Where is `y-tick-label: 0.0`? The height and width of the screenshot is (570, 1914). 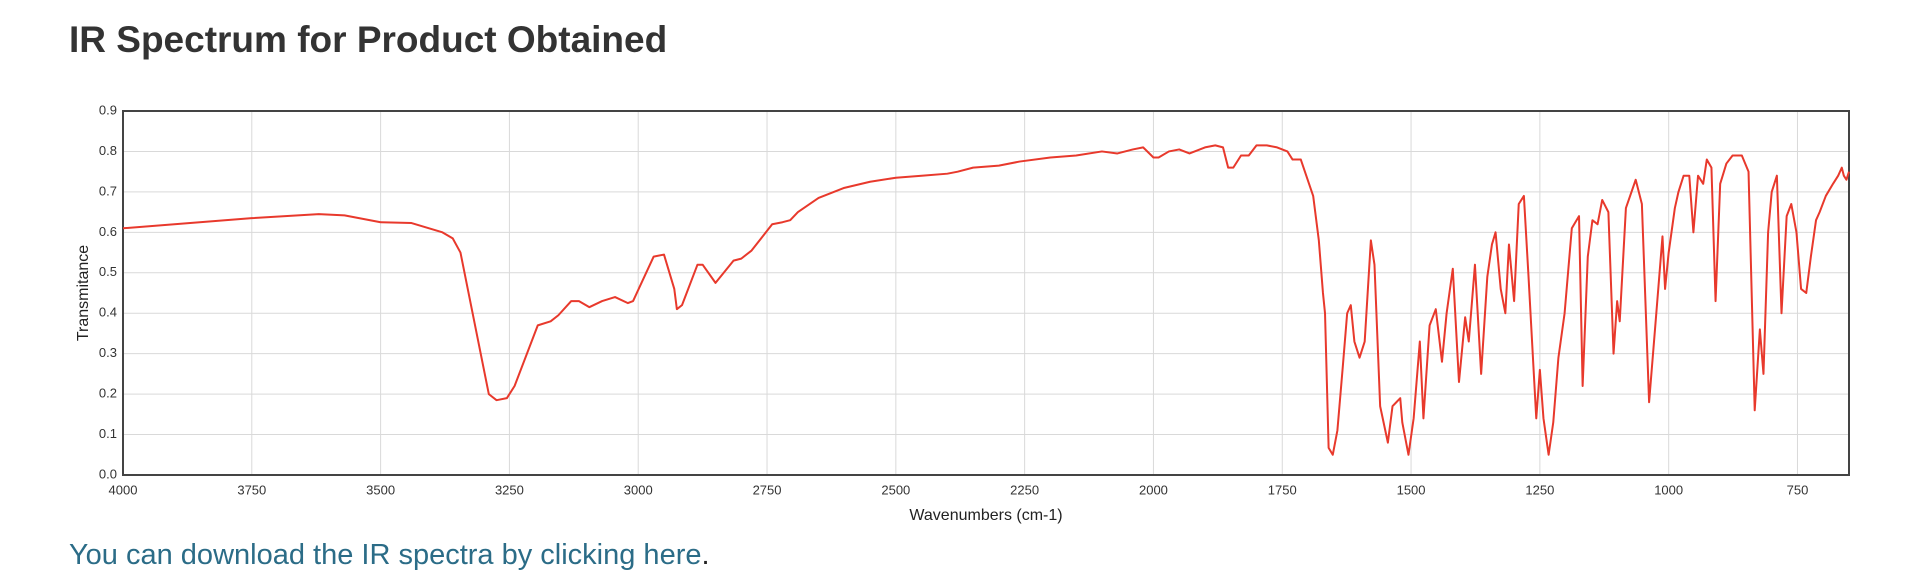 y-tick-label: 0.0 is located at coordinates (108, 473).